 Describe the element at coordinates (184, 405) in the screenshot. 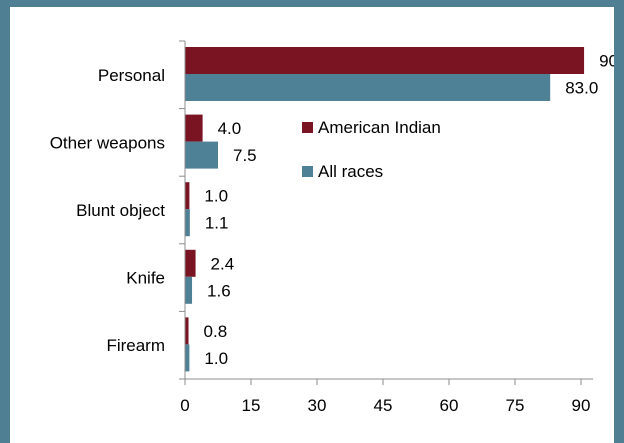

I see `x-tick-label: 0` at that location.